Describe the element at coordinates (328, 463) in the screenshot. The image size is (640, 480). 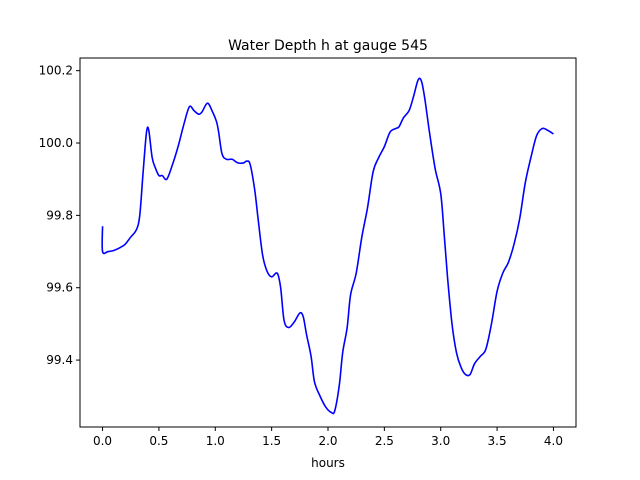
I see `x-axis-label: hours` at that location.